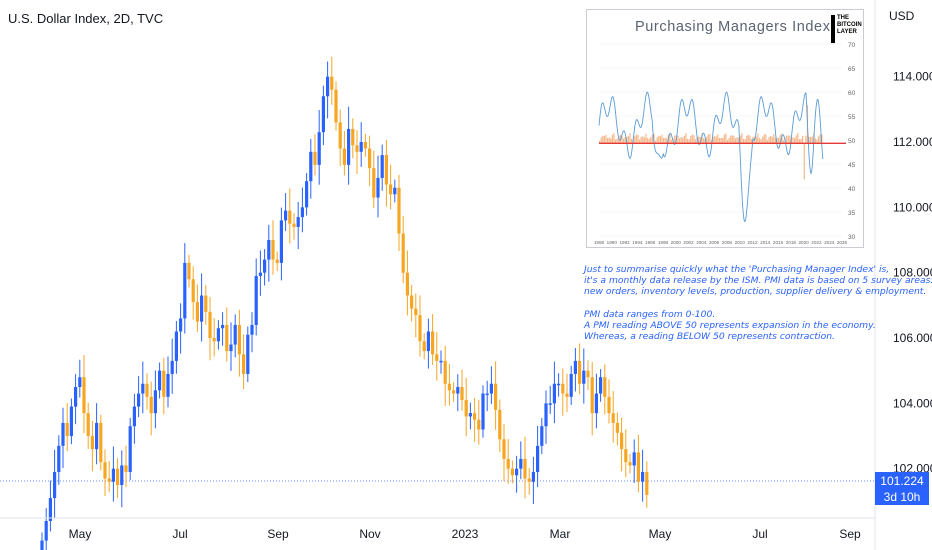  What do you see at coordinates (791, 242) in the screenshot?
I see `inset-x-tick: 2018` at bounding box center [791, 242].